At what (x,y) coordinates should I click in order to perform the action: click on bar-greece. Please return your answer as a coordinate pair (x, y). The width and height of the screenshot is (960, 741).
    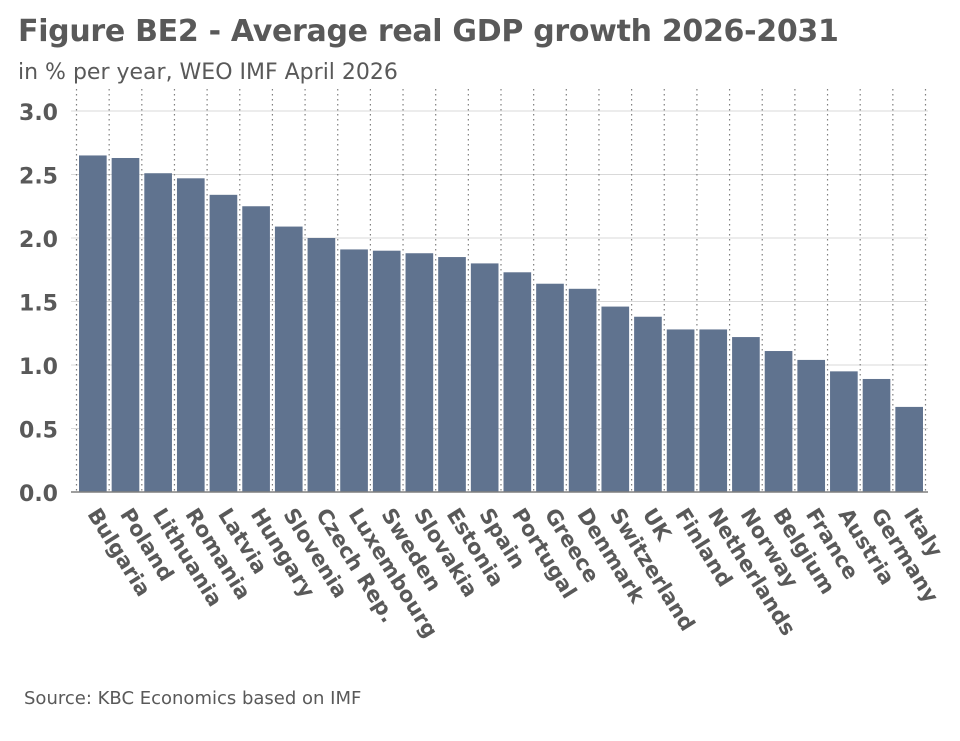
    Looking at the image, I should click on (550, 387).